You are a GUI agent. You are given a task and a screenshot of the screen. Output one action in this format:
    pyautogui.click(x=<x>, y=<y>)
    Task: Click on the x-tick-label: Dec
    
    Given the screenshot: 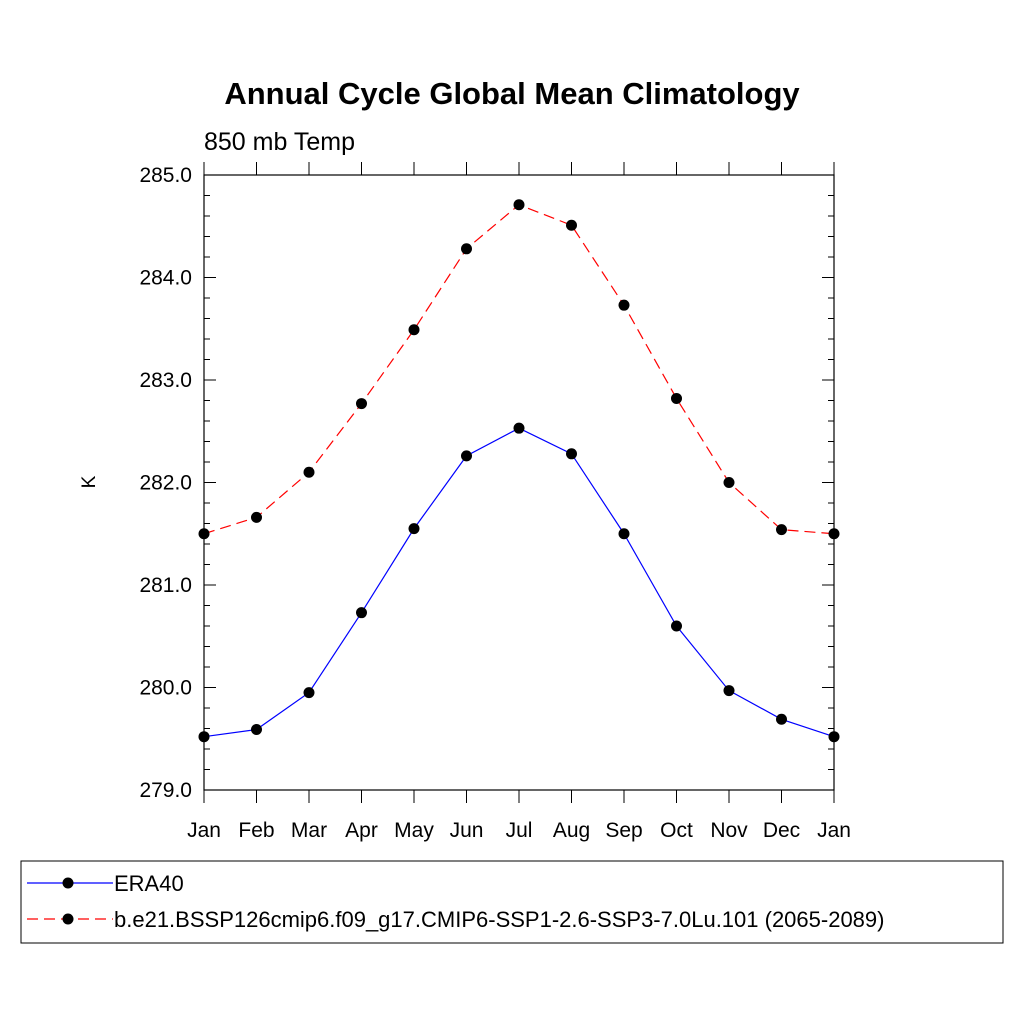 What is the action you would take?
    pyautogui.click(x=781, y=830)
    